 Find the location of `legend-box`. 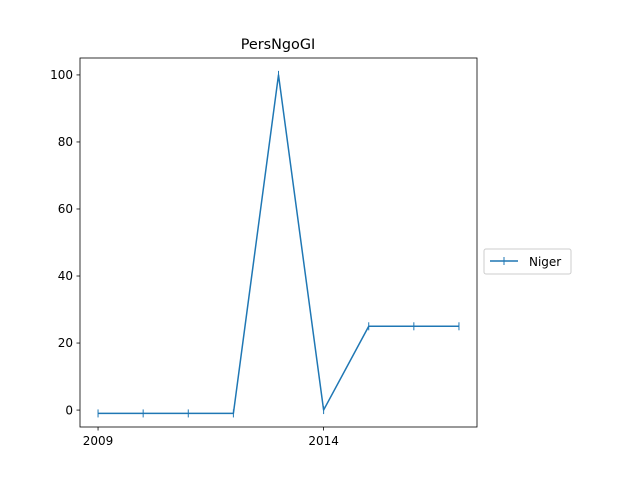

legend-box is located at coordinates (527, 261).